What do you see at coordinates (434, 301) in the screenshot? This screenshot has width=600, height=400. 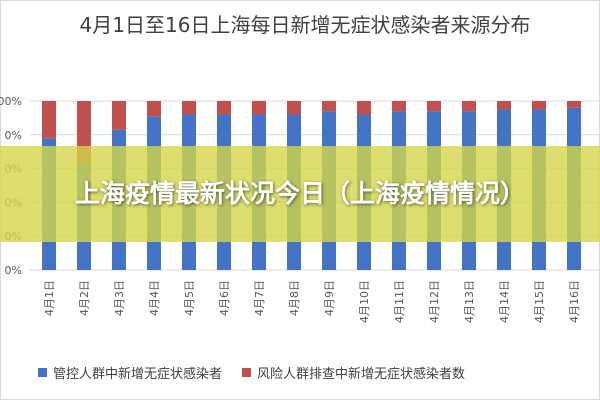 I see `x-tick-label: 4月12日` at bounding box center [434, 301].